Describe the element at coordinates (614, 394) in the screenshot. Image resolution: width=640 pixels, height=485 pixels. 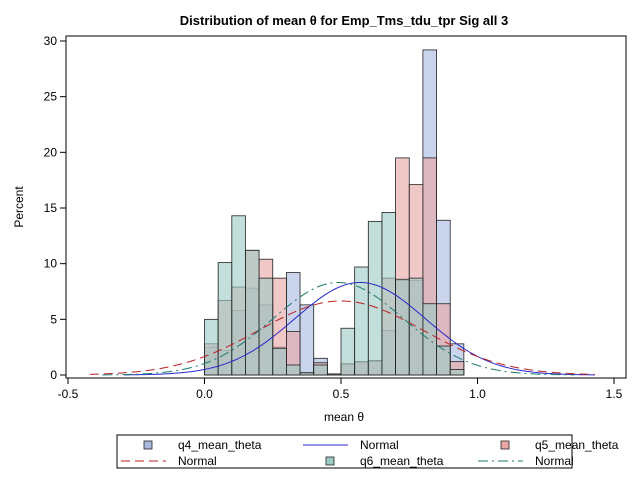
I see `x-tick-label: 1.5` at that location.